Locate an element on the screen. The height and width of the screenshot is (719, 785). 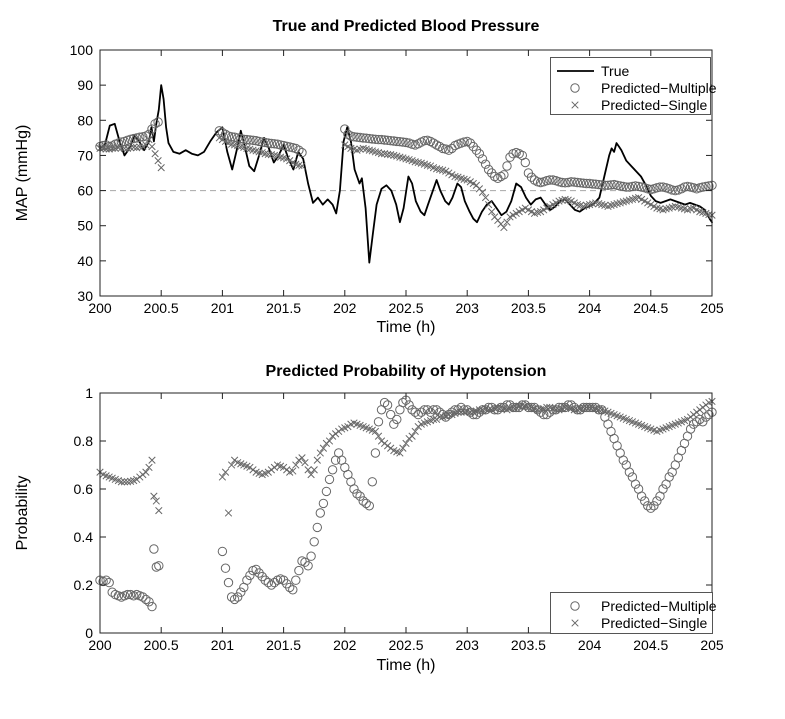
y-axis-label: MAP (mmHg) is located at coordinates (22, 173).